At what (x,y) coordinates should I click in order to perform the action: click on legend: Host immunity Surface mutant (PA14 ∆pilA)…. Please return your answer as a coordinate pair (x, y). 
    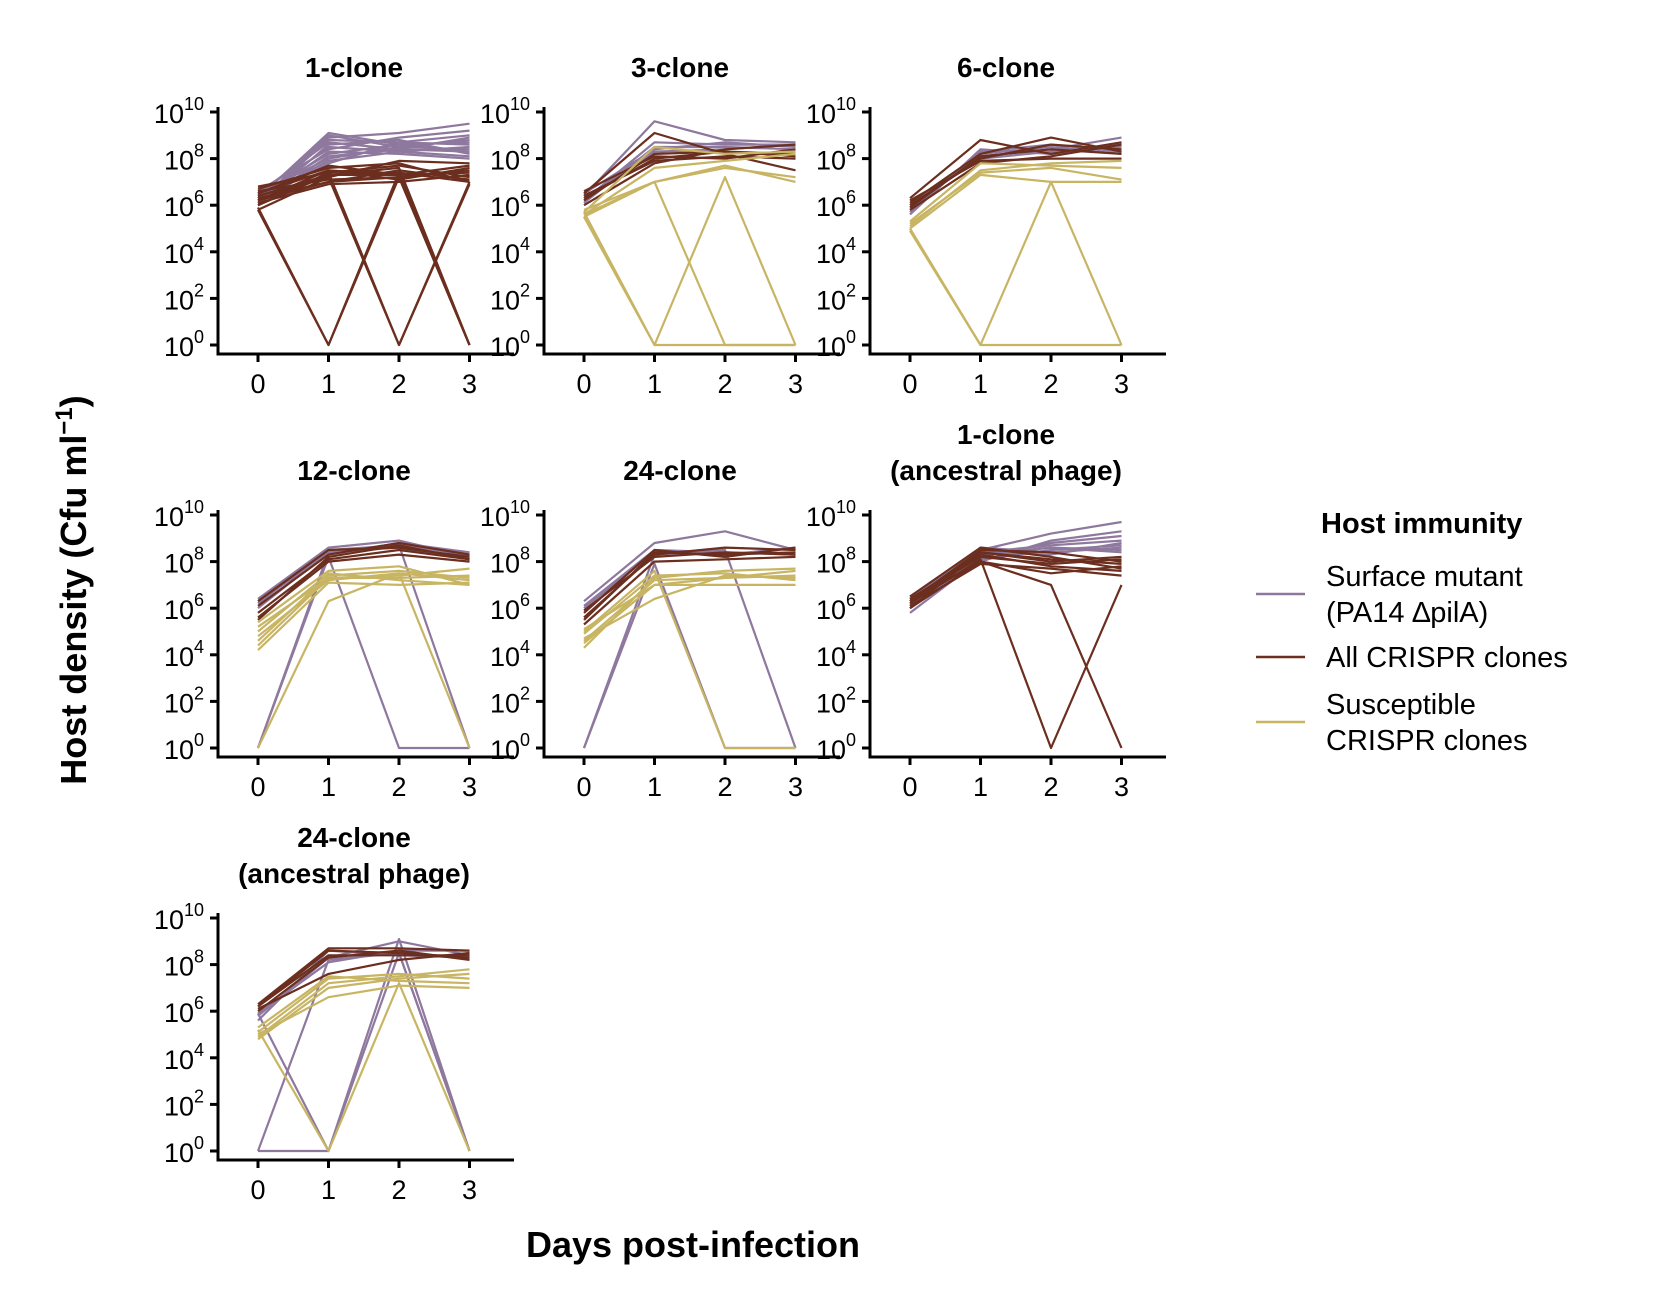
    Looking at the image, I should click on (1412, 632).